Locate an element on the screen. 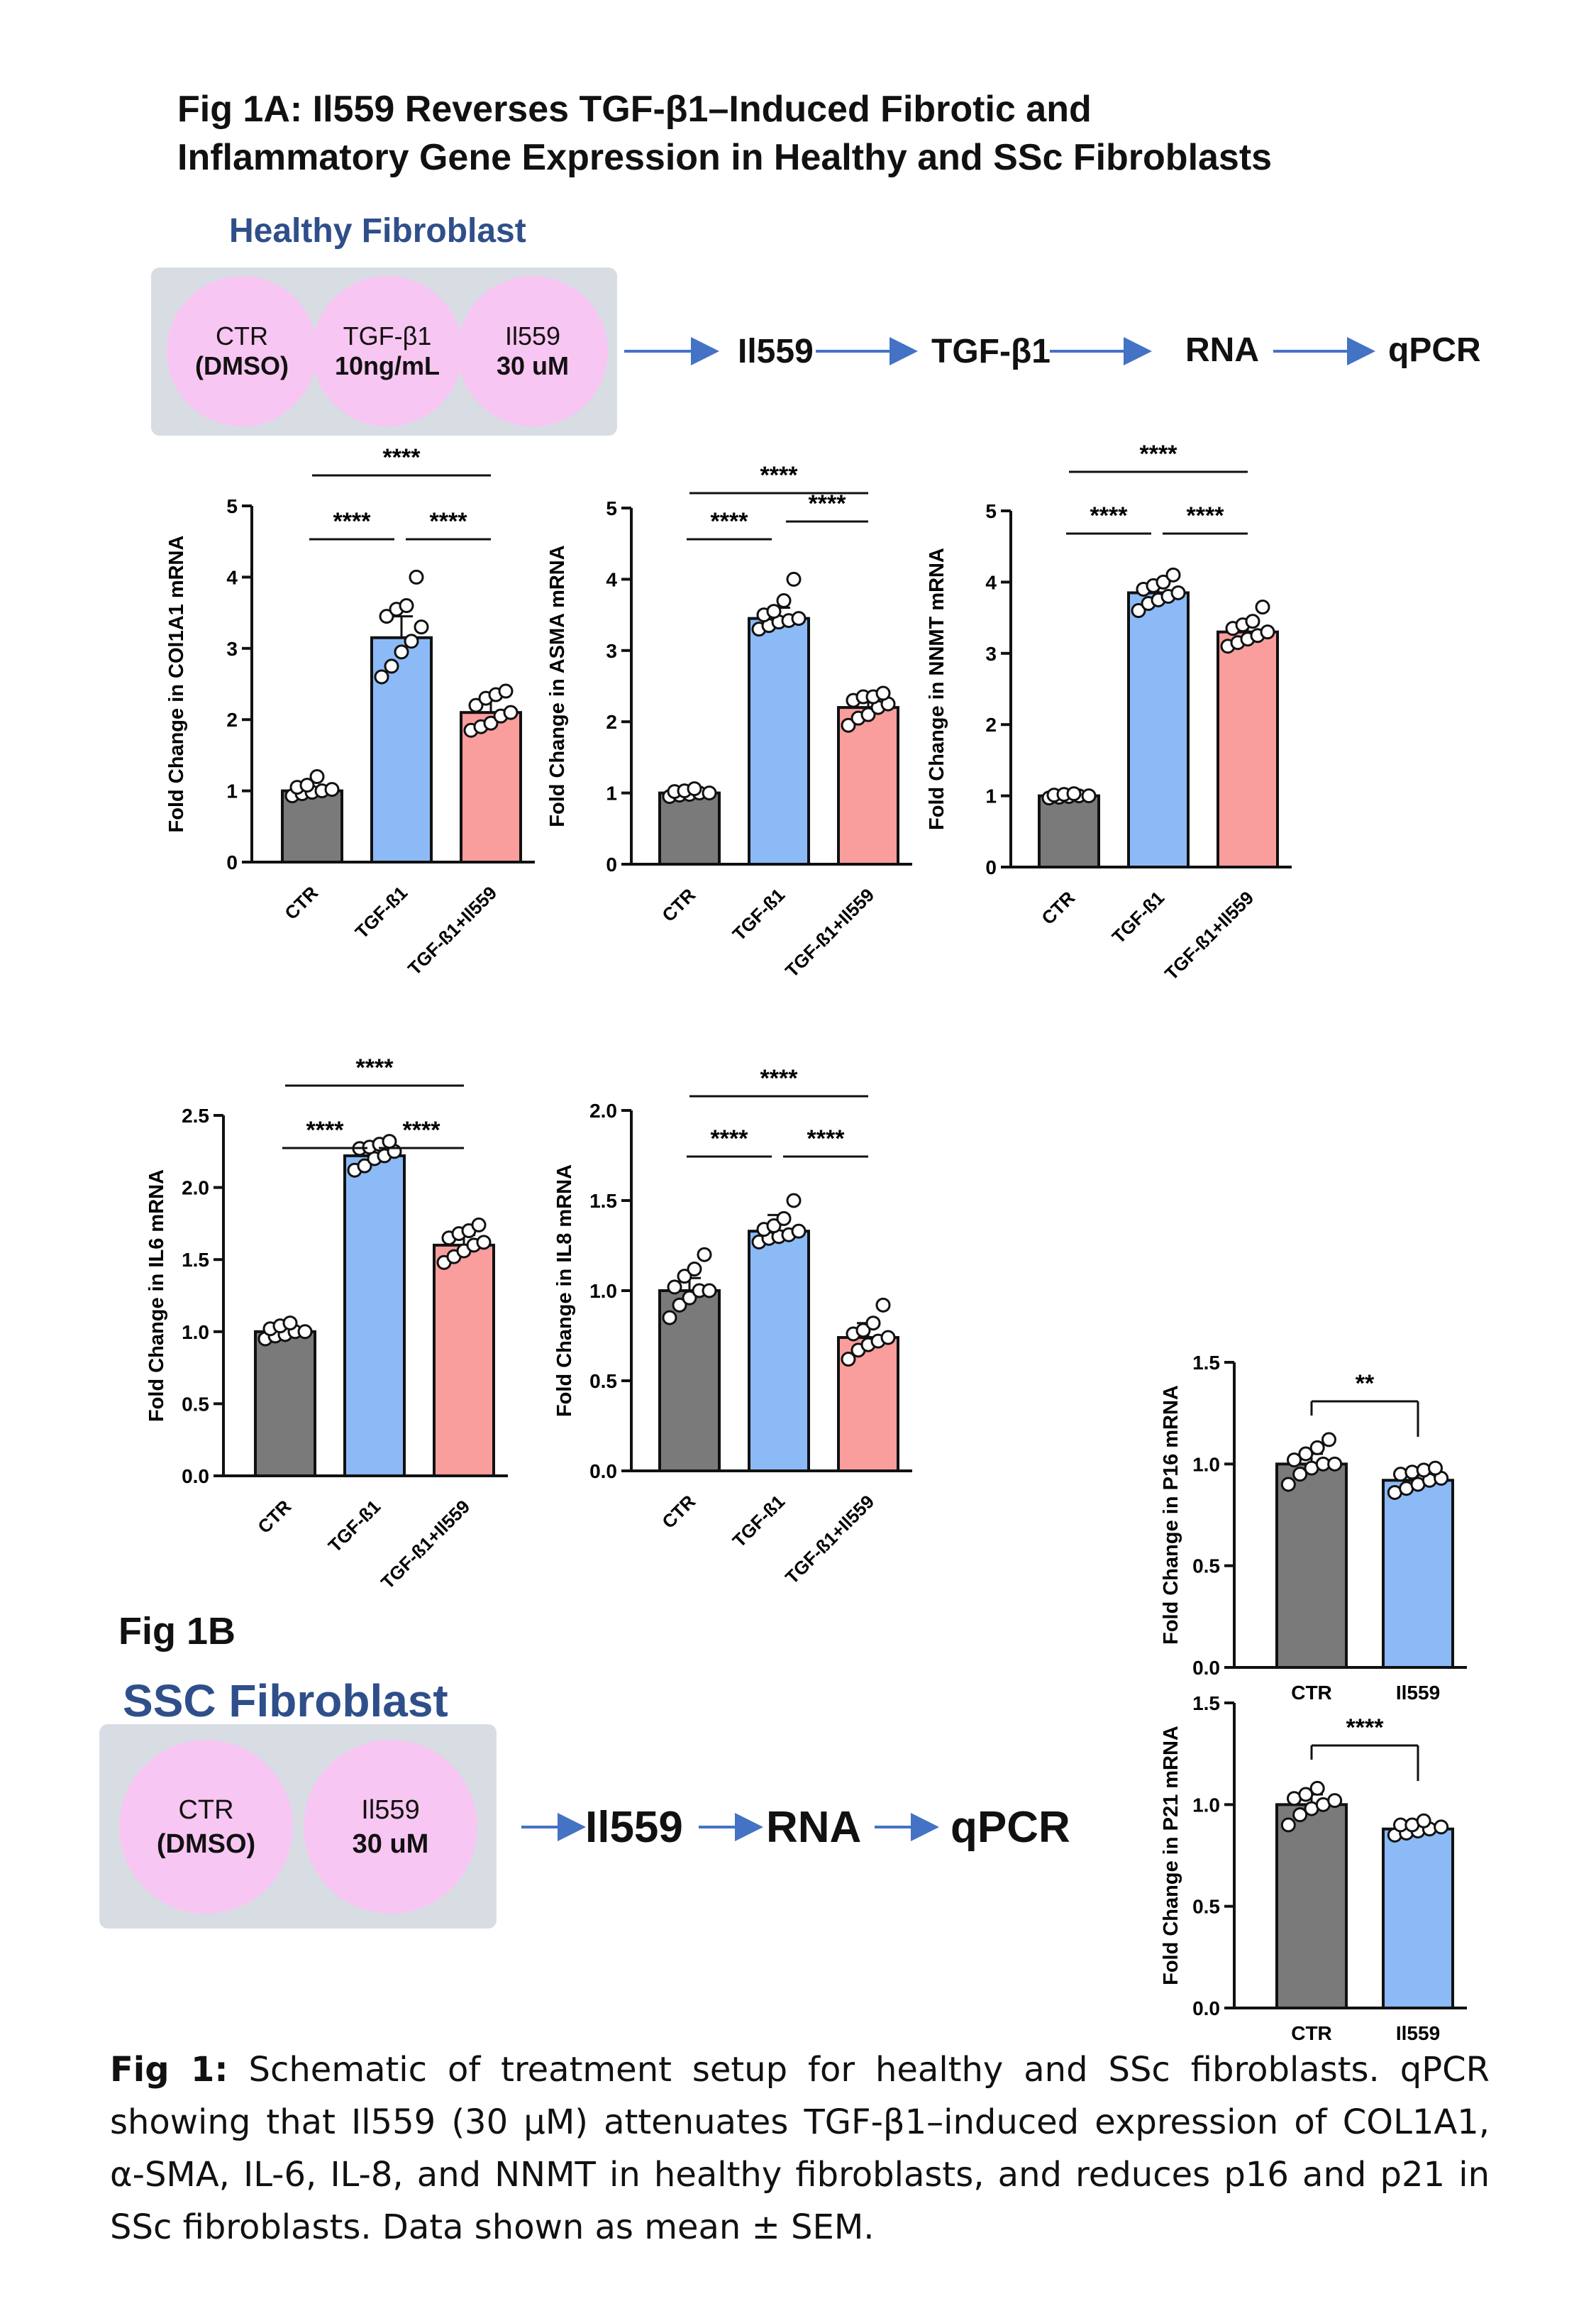 This screenshot has height=2306, width=1596. circle-label: Il559 is located at coordinates (532, 336).